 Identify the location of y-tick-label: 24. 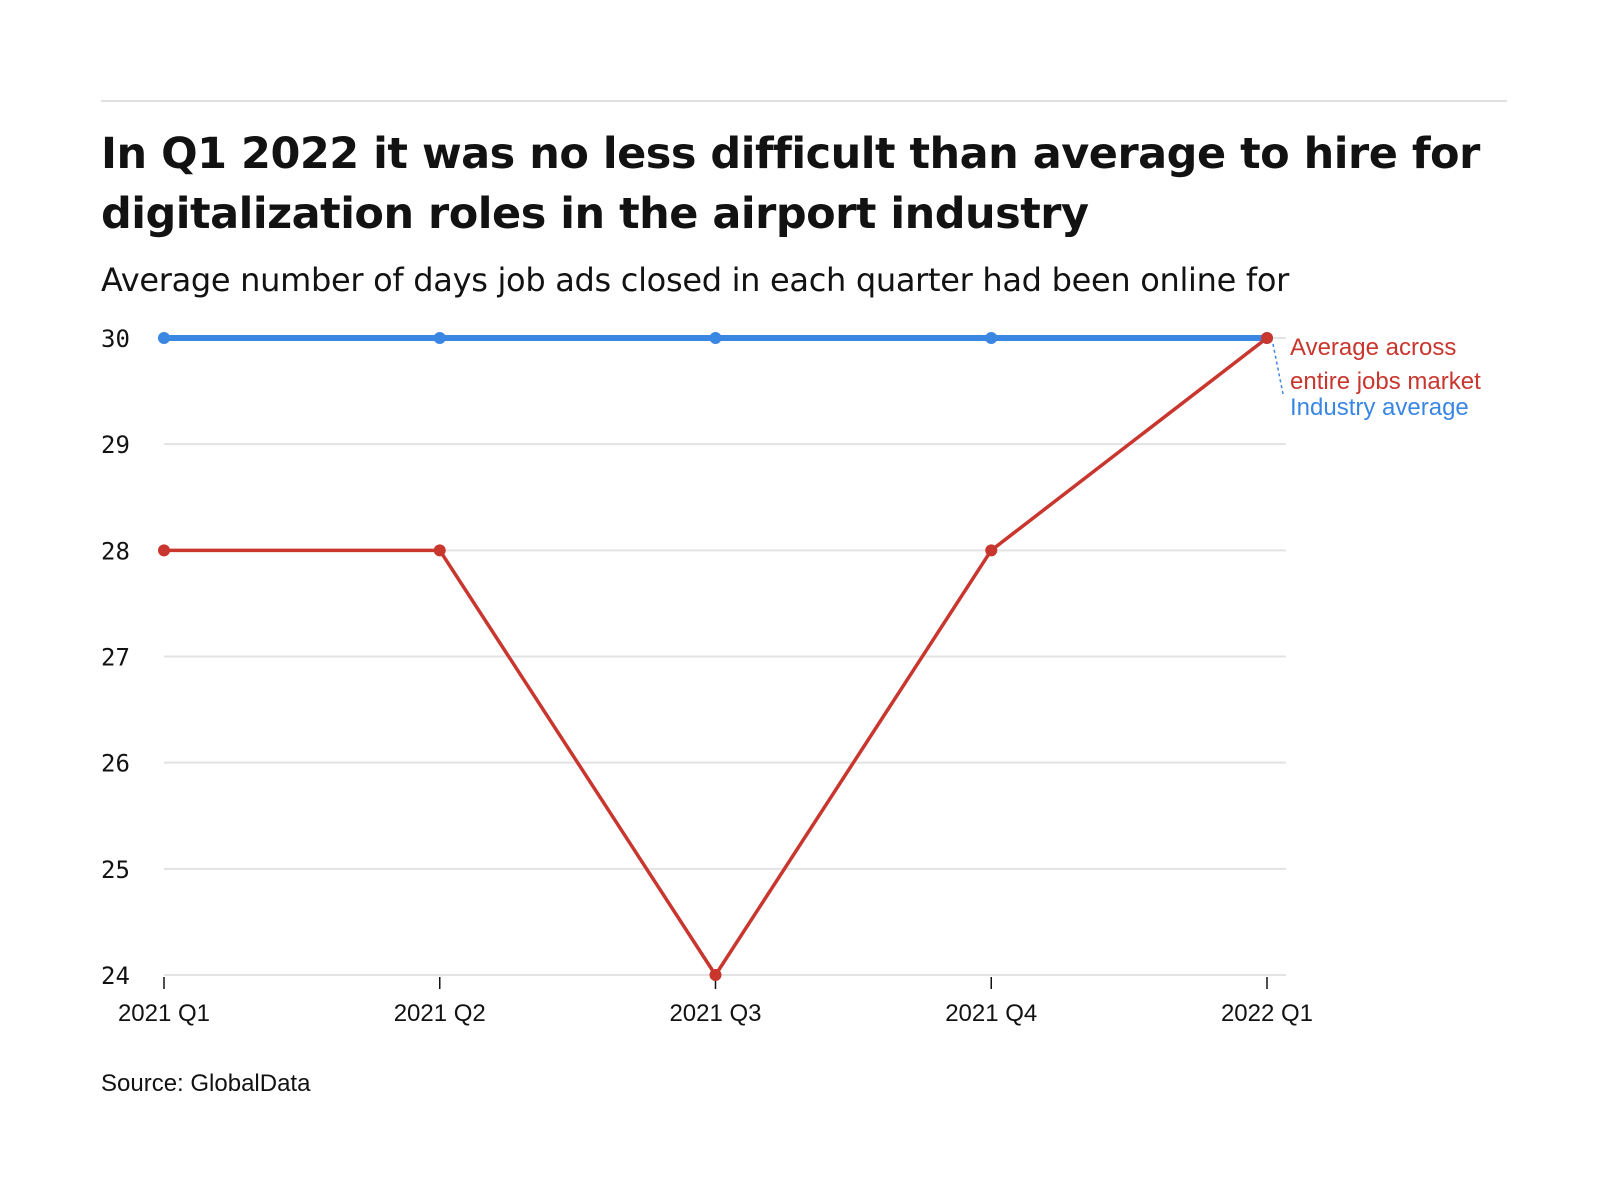
(115, 976).